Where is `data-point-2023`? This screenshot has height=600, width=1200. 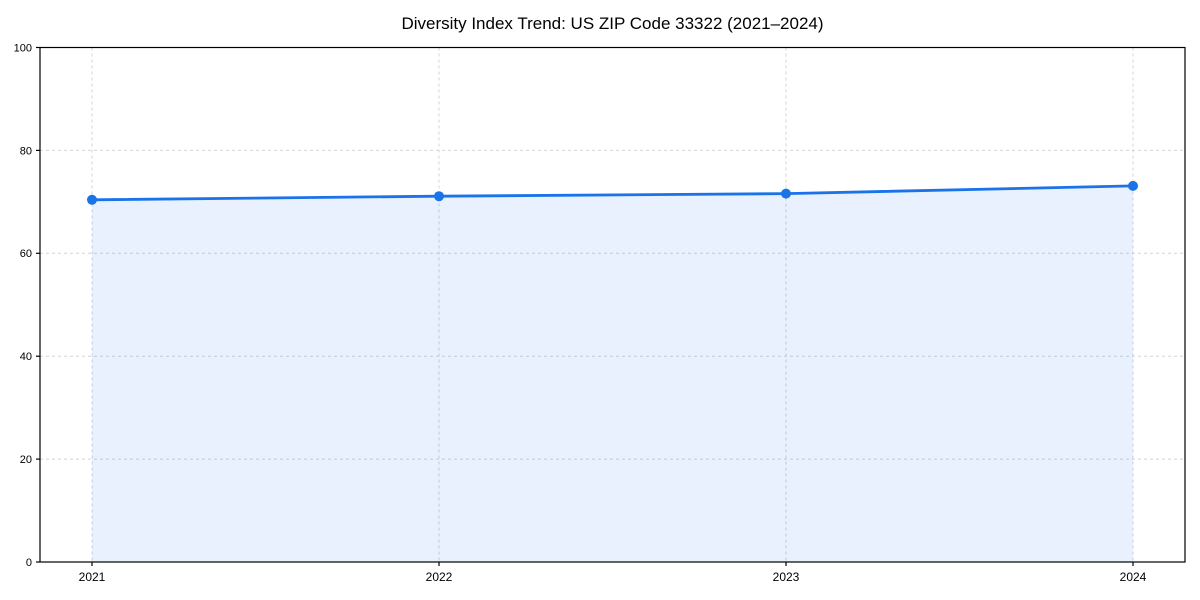
data-point-2023 is located at coordinates (786, 193).